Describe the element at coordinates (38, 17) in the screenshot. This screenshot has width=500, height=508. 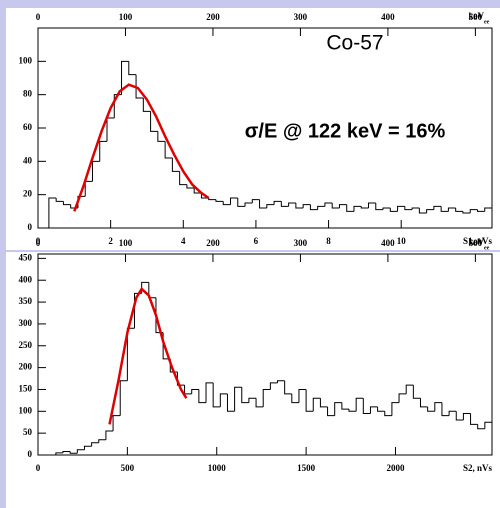
I see `x2-tick-label: 0` at that location.